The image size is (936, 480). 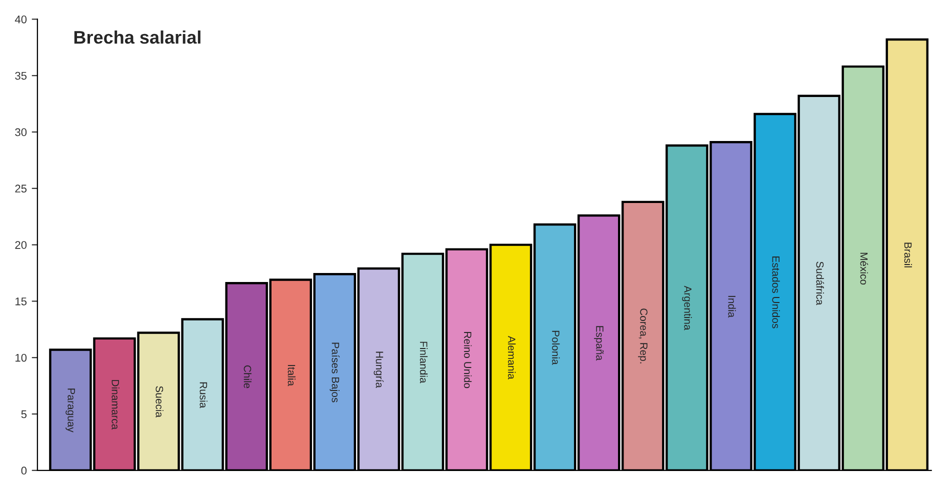 What do you see at coordinates (21, 188) in the screenshot?
I see `y-tick-label: 25` at bounding box center [21, 188].